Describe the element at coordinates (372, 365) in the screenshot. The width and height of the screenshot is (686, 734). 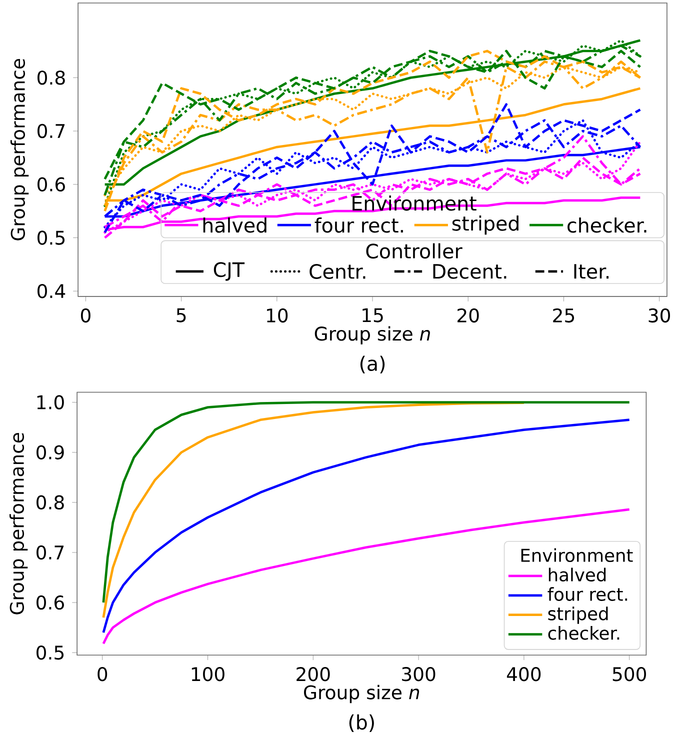
I see `text: (a)` at that location.